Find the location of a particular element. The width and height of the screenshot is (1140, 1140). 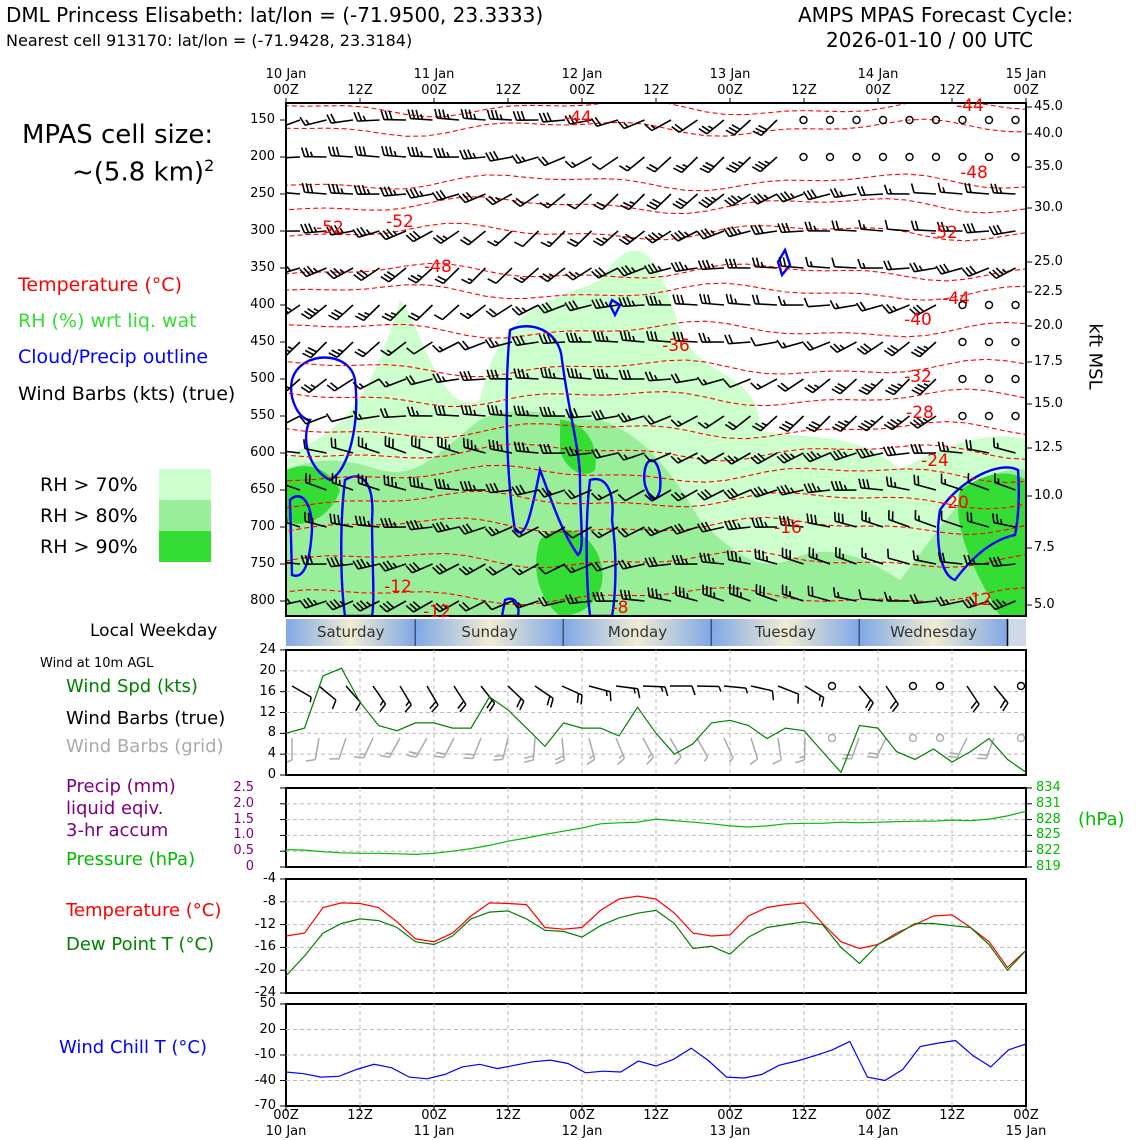

pressure-tick-label: 800 is located at coordinates (262, 600).